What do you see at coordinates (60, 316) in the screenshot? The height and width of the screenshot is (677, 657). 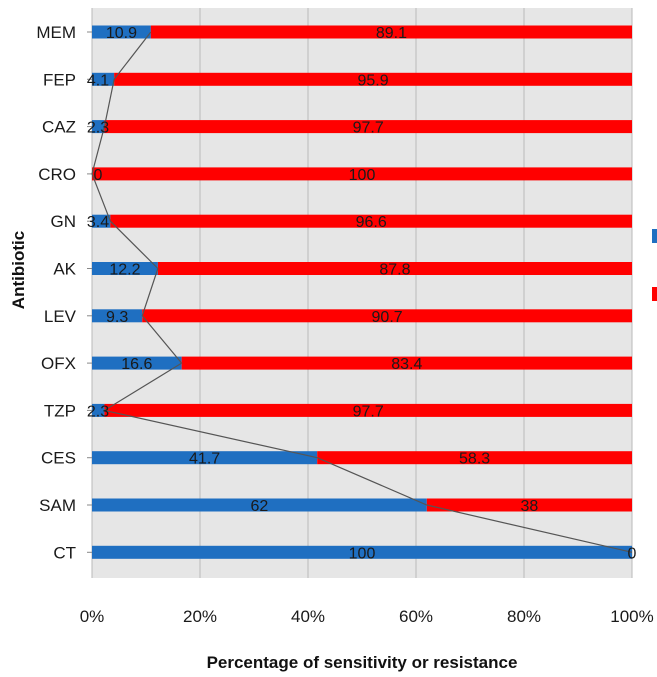 I see `category-label: LEV` at bounding box center [60, 316].